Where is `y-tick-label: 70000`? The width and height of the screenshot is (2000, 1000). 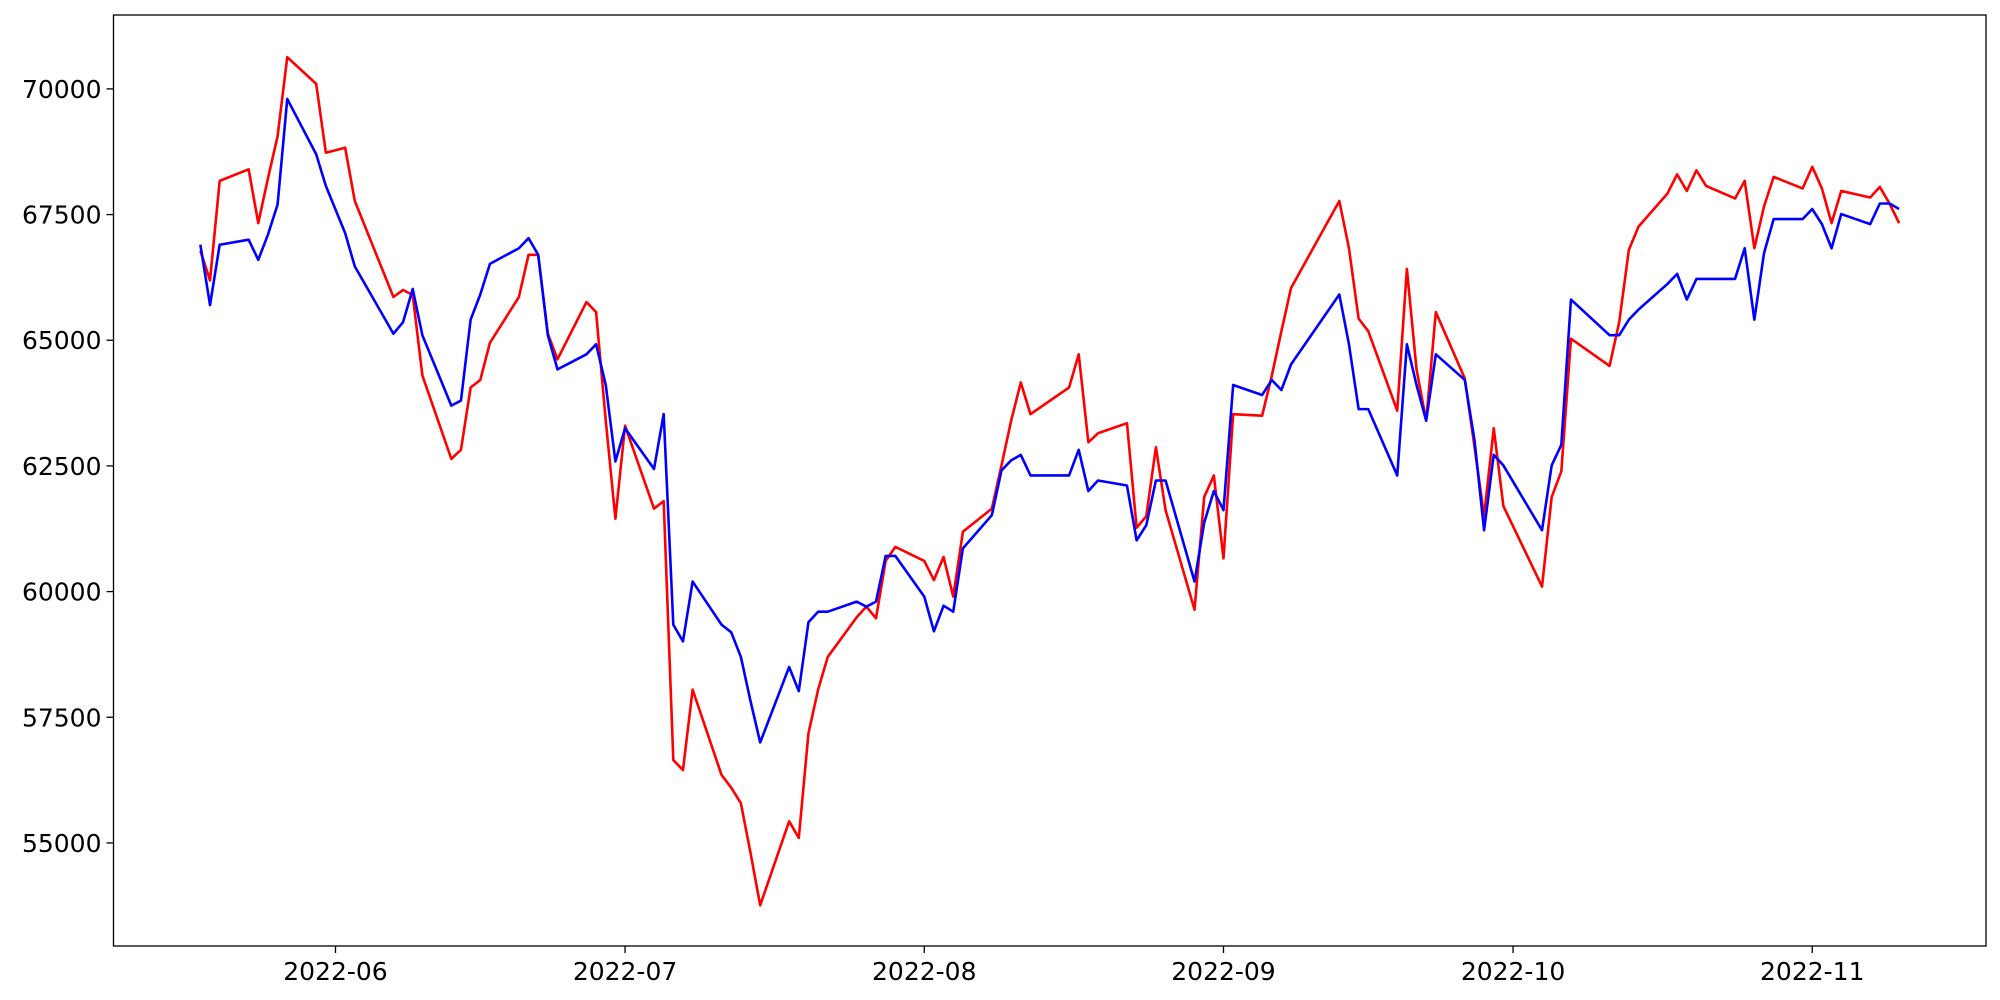
y-tick-label: 70000 is located at coordinates (62, 89).